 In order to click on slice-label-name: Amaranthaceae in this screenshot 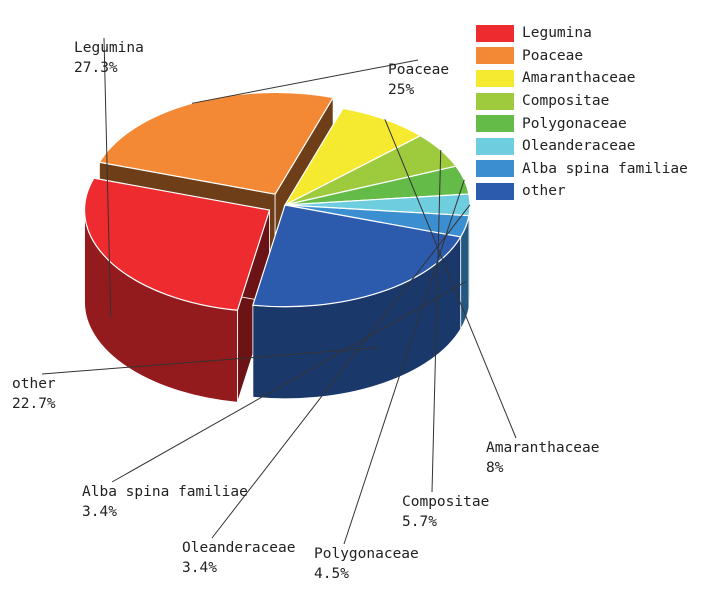, I will do `click(543, 448)`.